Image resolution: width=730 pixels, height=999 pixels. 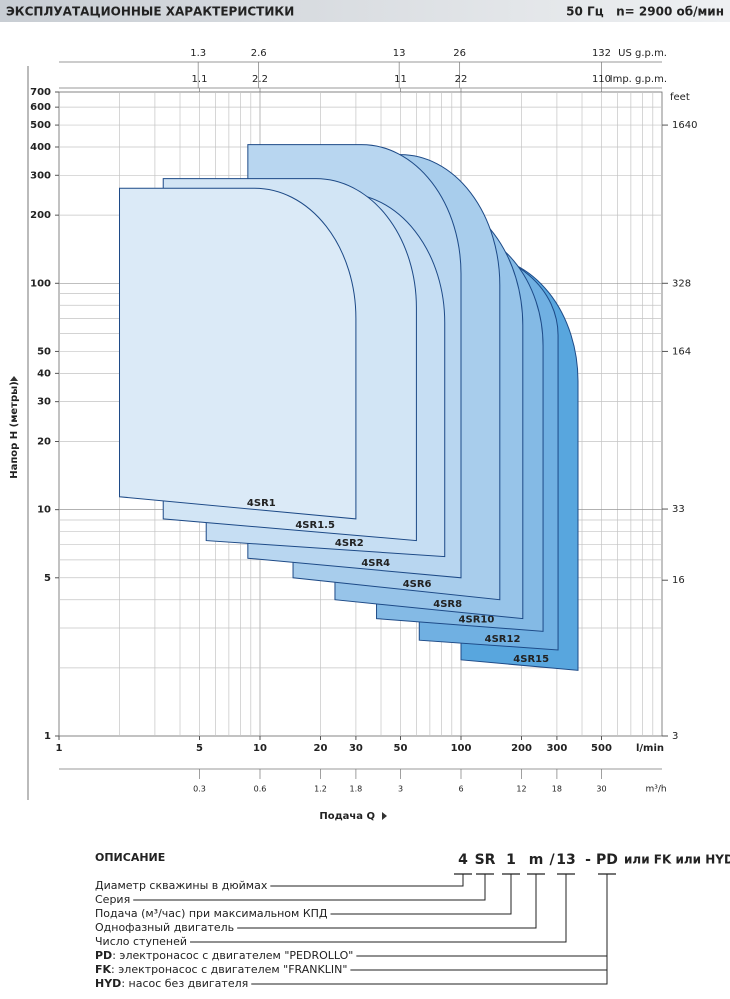 I want to click on bottom-axis-label: 30, so click(x=601, y=789).